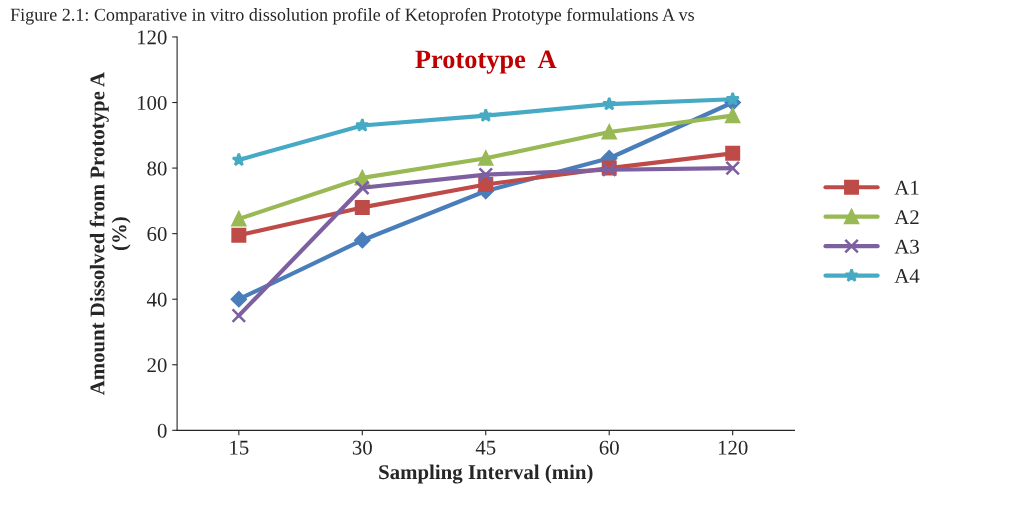 This screenshot has height=528, width=1012. Describe the element at coordinates (157, 234) in the screenshot. I see `y-tick-label: 60` at that location.